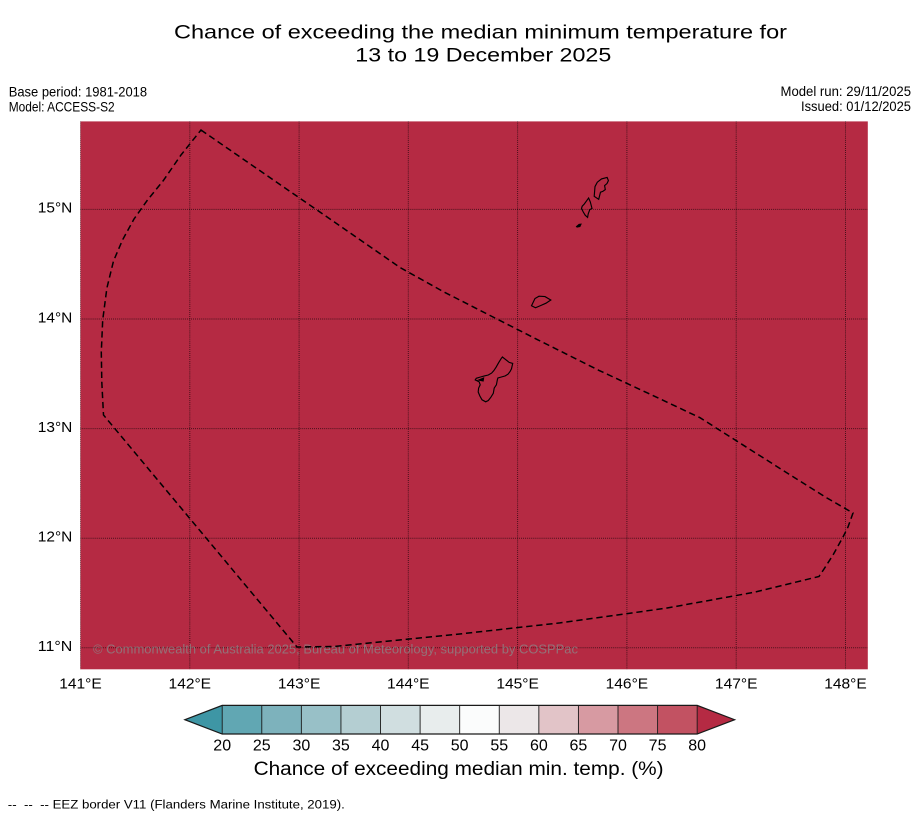 The height and width of the screenshot is (816, 919). I want to click on svg-text: 70, so click(618, 745).